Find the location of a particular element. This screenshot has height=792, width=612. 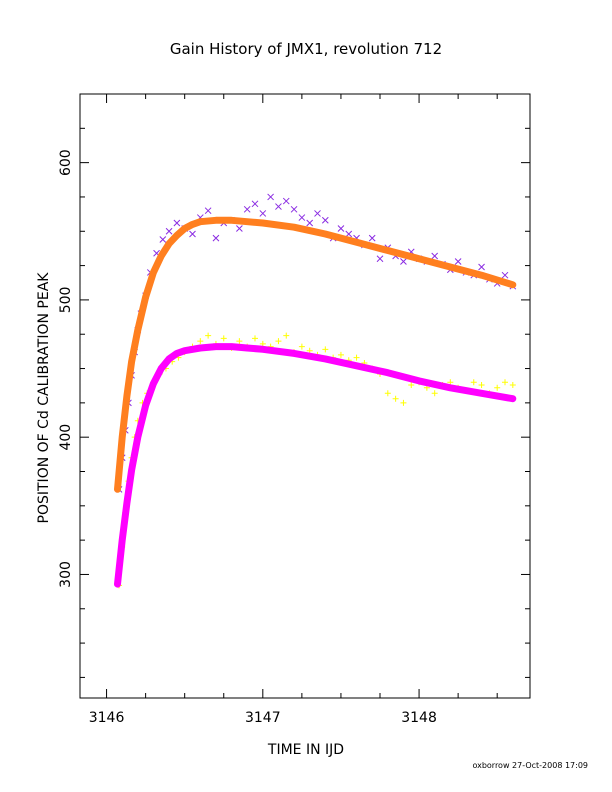

chart-title: Gain History of JMX1, revolution 712 is located at coordinates (306, 49).